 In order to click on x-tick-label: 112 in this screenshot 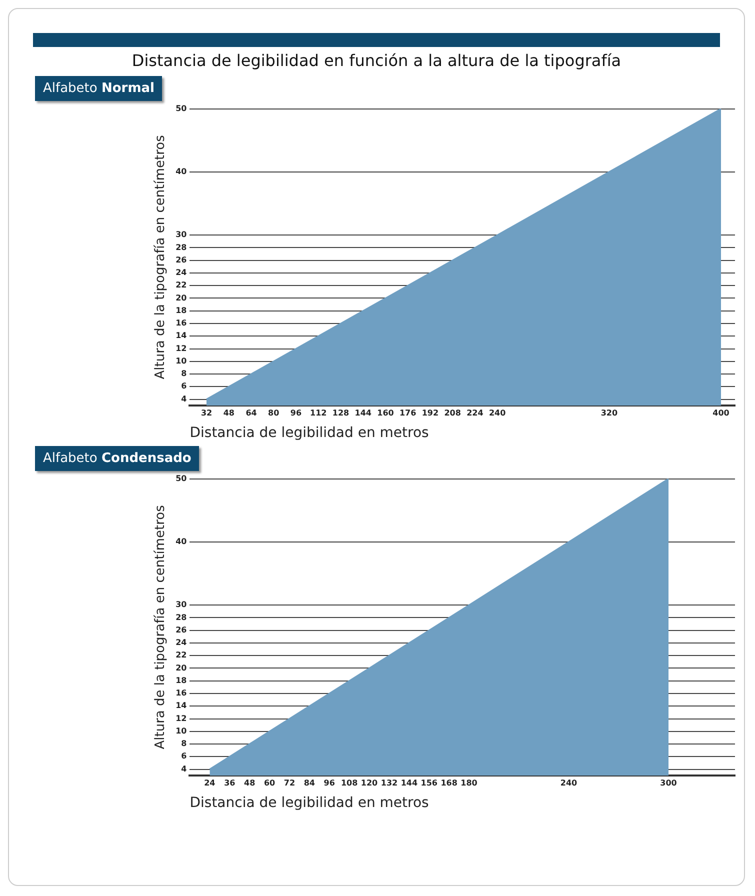, I will do `click(318, 413)`.